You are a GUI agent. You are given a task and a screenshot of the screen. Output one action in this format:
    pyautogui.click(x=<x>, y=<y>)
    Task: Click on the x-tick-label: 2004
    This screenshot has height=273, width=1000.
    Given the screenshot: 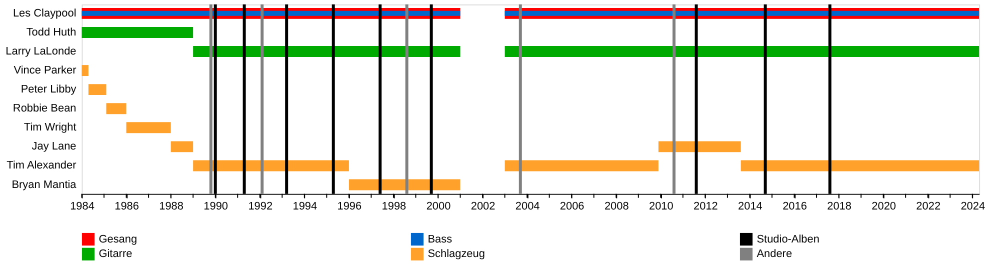 What is the action you would take?
    pyautogui.click(x=527, y=206)
    